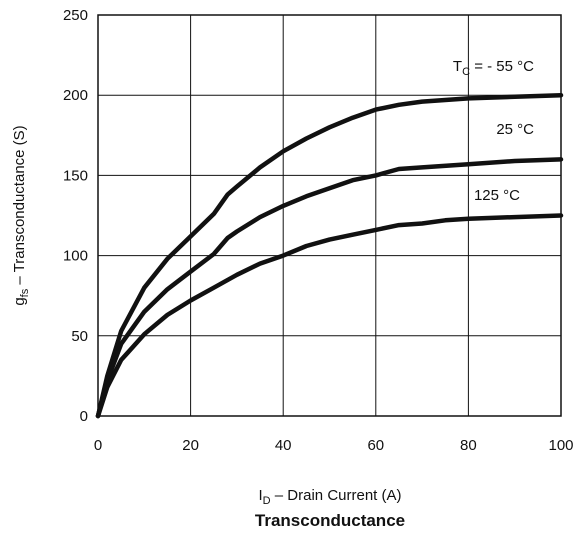 The width and height of the screenshot is (577, 533). What do you see at coordinates (493, 131) in the screenshot?
I see `series-labels: TC = - 55 °C 25 °C 125 °C` at bounding box center [493, 131].